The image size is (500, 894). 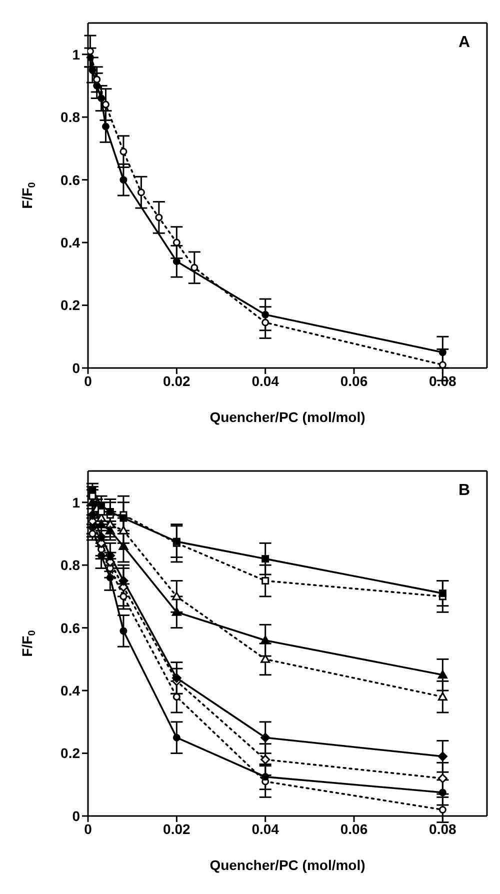 I want to click on x-tick-label: 0.08, so click(x=443, y=828).